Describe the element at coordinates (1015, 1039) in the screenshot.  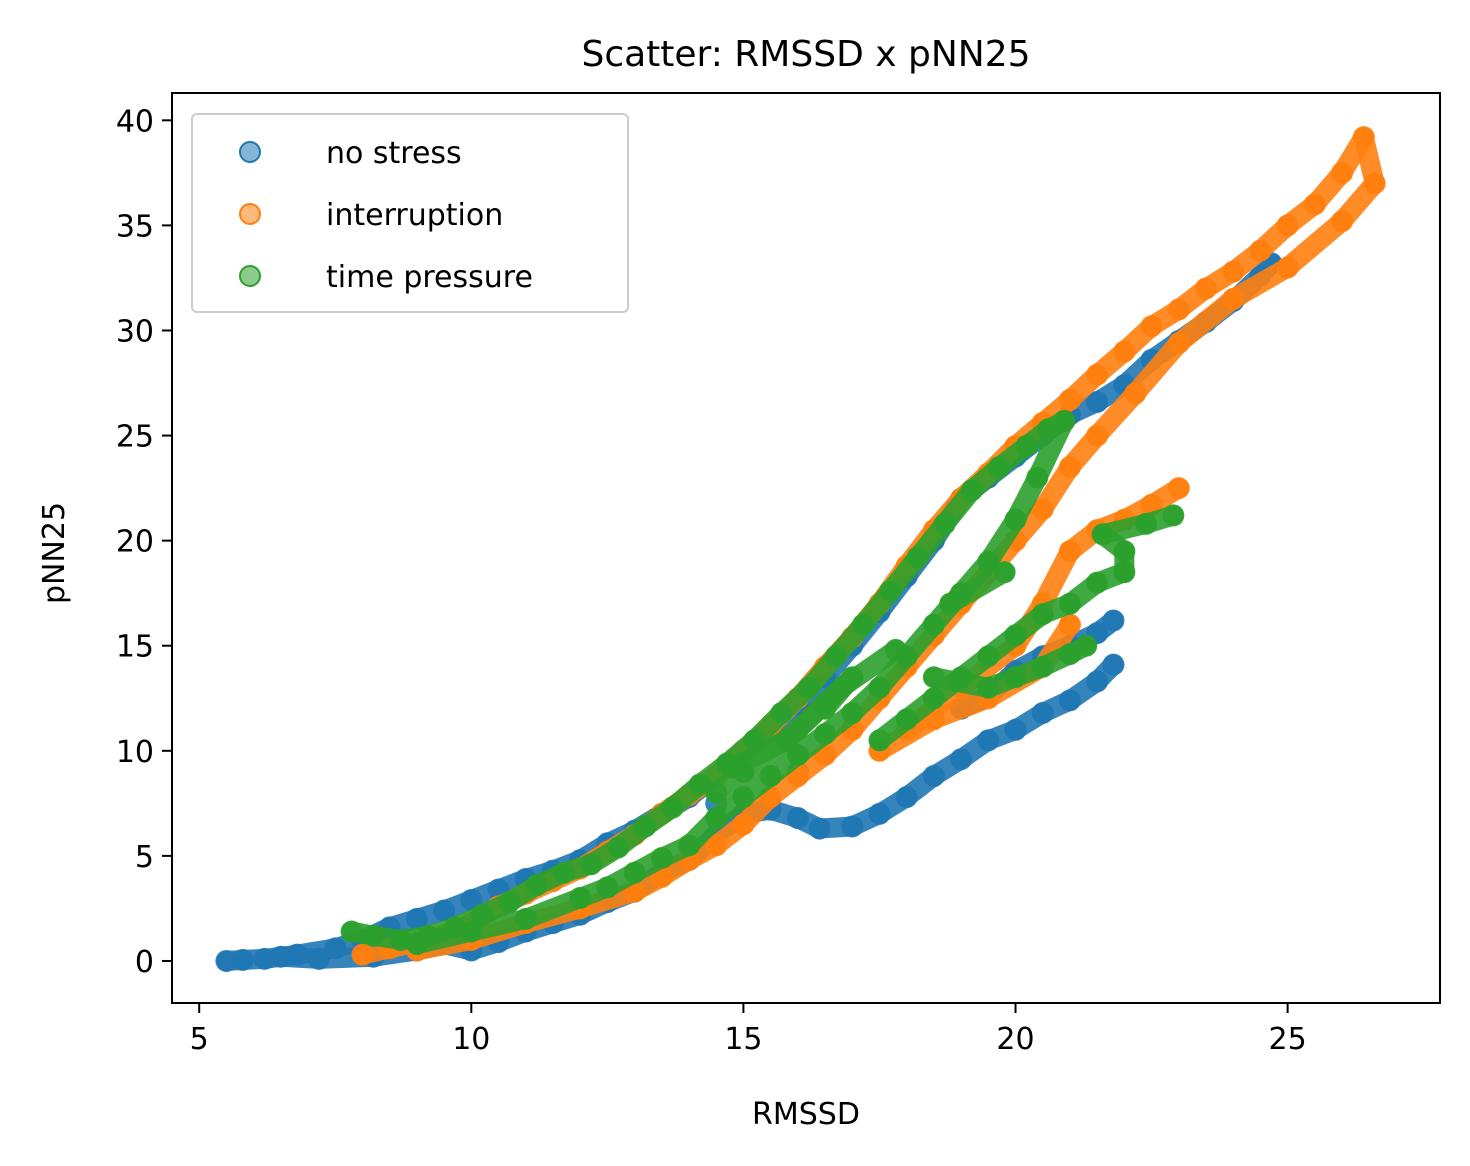
I see `x-tick-label: 20` at that location.